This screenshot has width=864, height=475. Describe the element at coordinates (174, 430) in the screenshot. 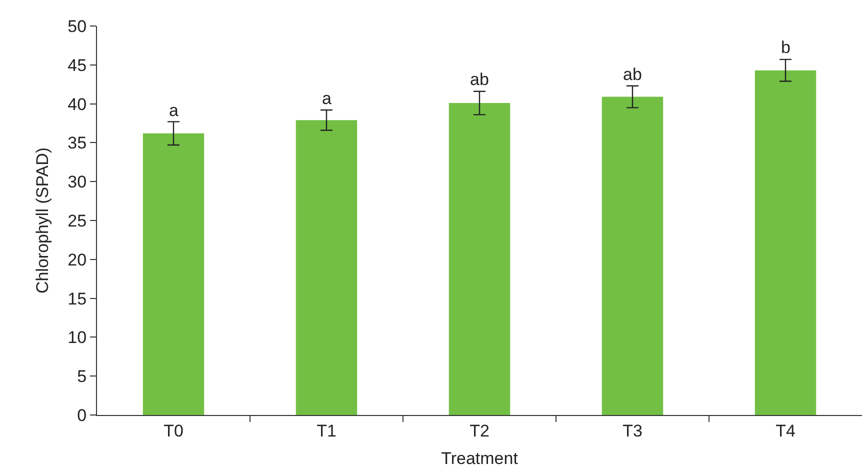

I see `x-tick-label: T0` at that location.